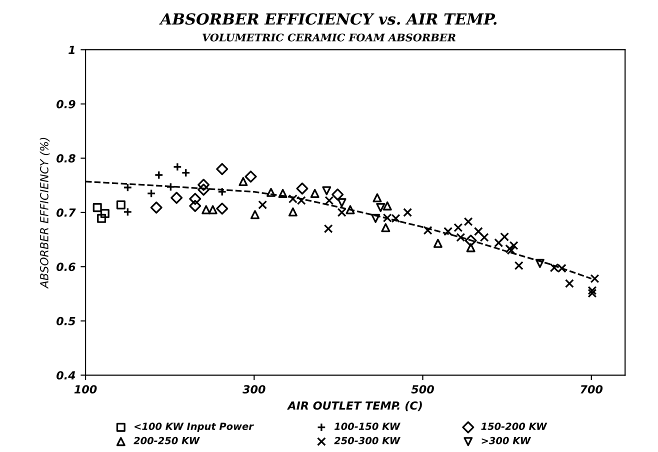 Image resolution: width=658 pixels, height=452 pixels. I want to click on x-tick-label: 500, so click(422, 389).